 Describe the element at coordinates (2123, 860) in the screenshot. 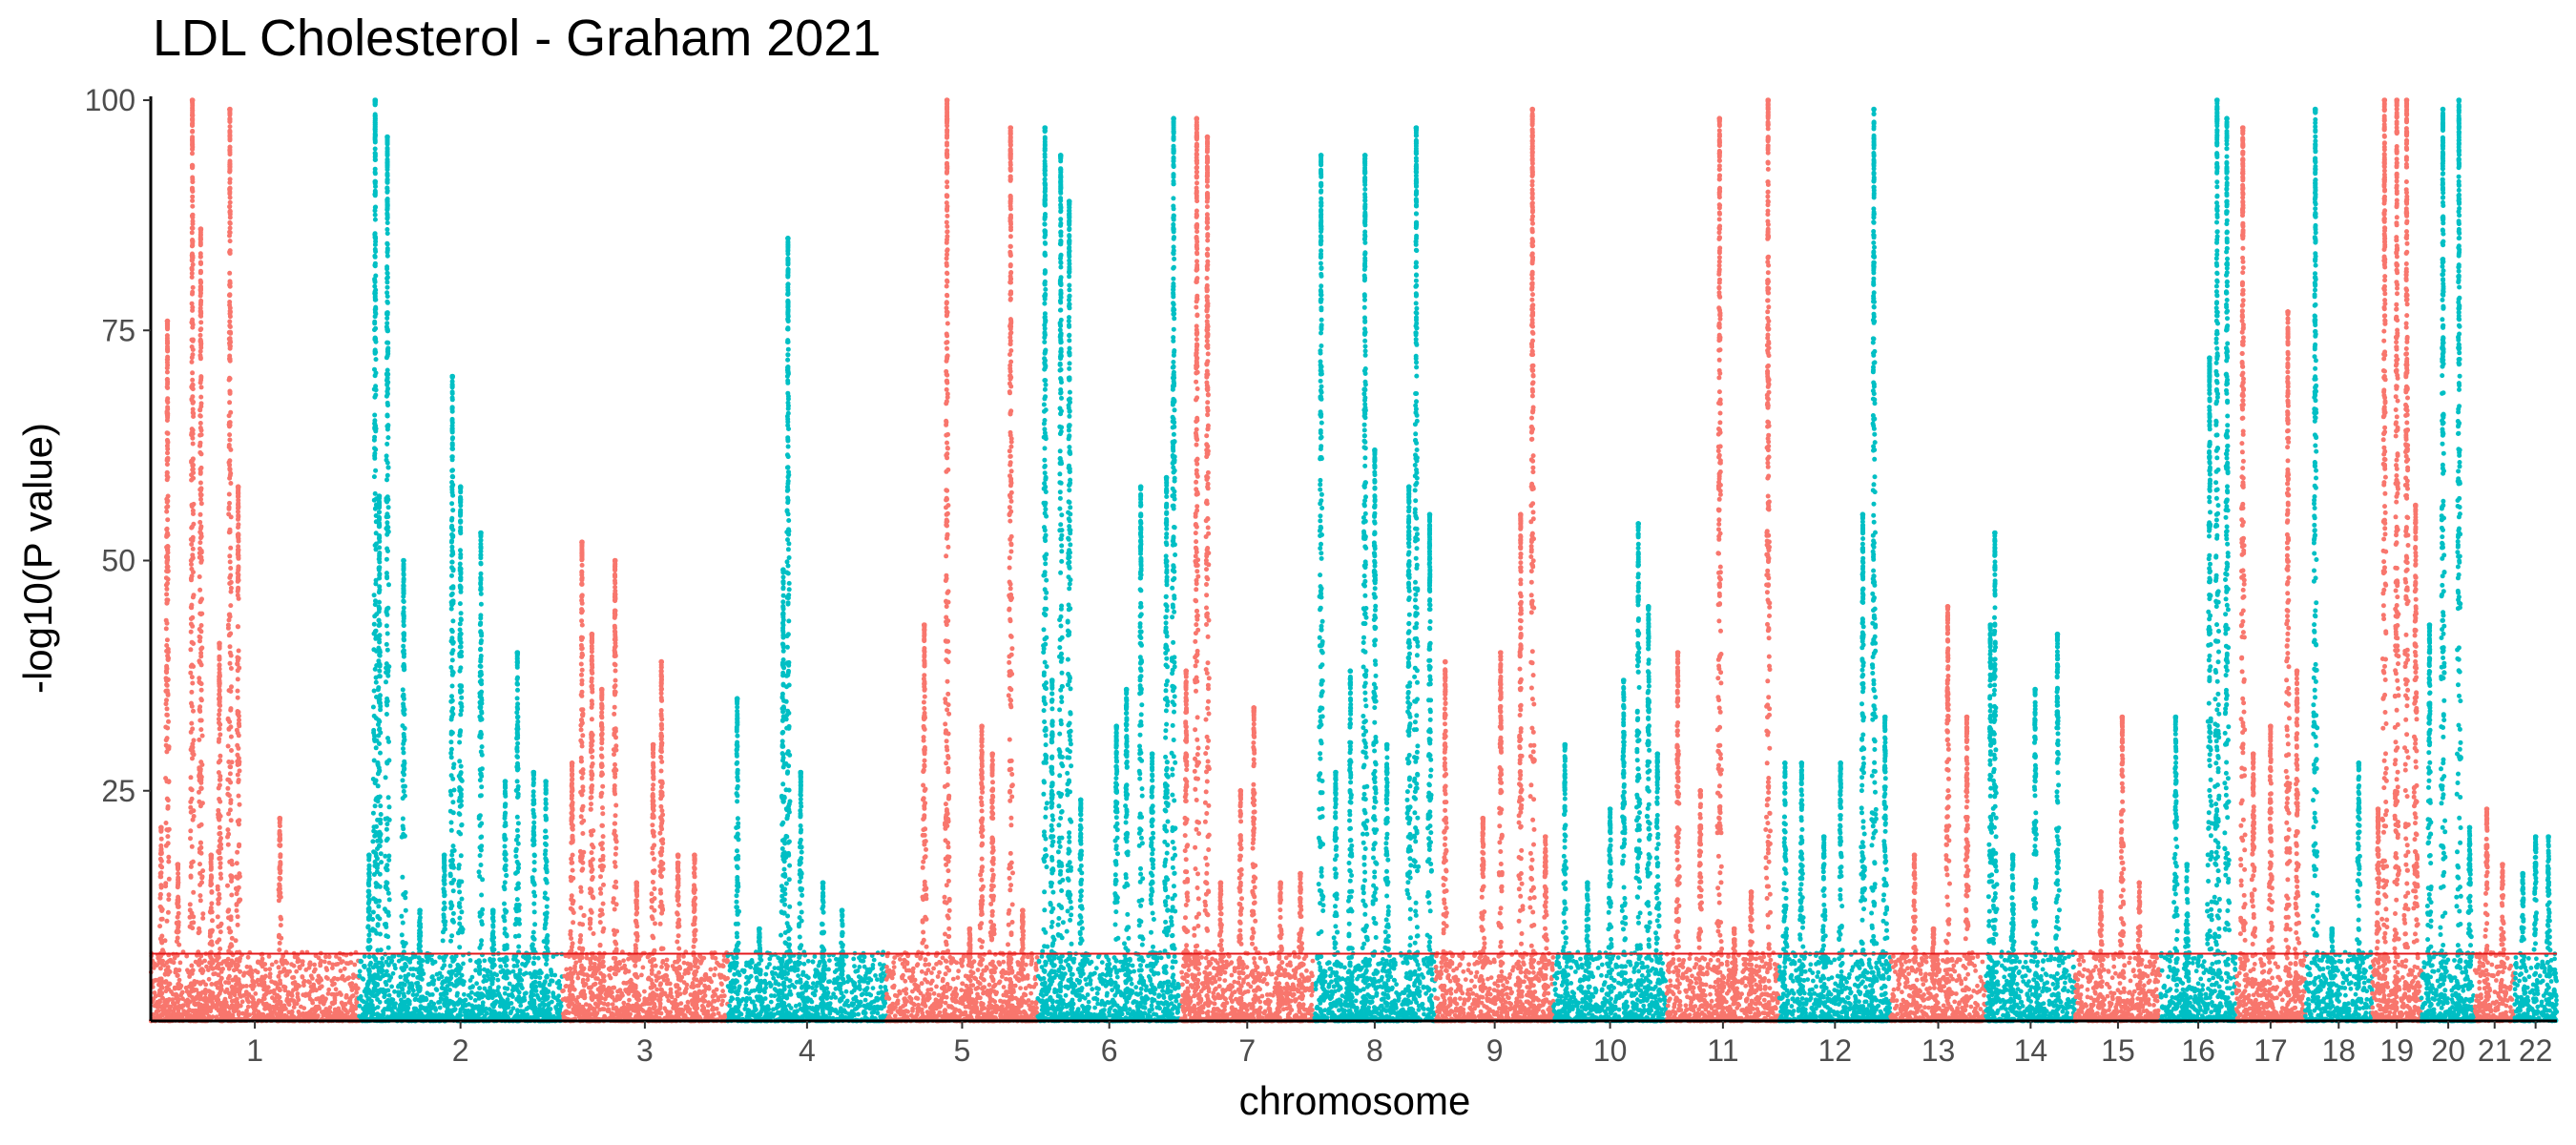

I see `peak-chr15` at that location.